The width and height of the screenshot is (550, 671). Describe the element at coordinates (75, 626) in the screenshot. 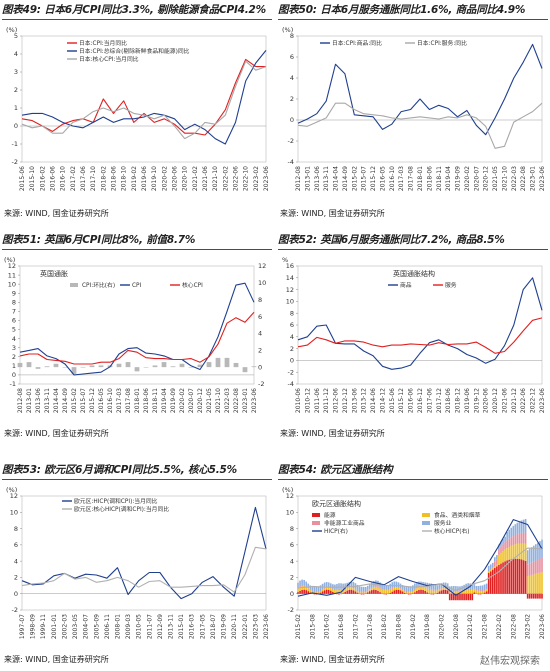

I see `x-tick-label: 2003-05` at that location.